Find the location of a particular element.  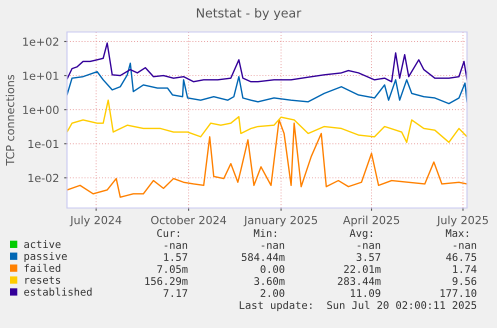

legend-label: active is located at coordinates (42, 244).